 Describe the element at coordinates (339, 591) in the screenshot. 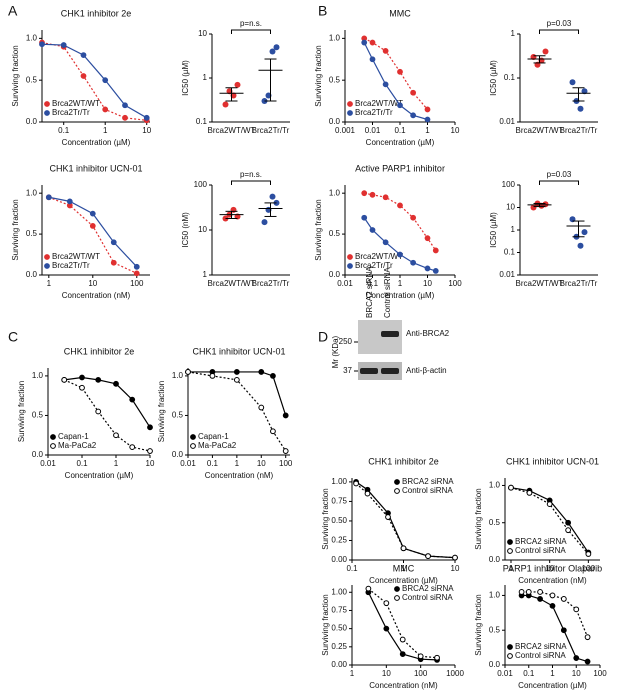

I see `y-tick-label: 1.00` at that location.